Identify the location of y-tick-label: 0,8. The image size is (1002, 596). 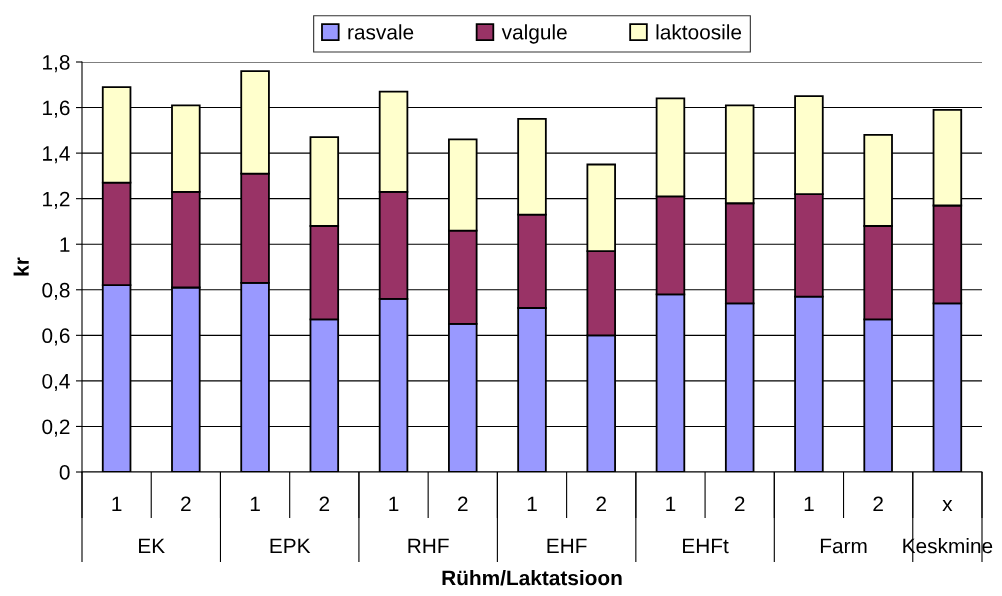
(56, 291).